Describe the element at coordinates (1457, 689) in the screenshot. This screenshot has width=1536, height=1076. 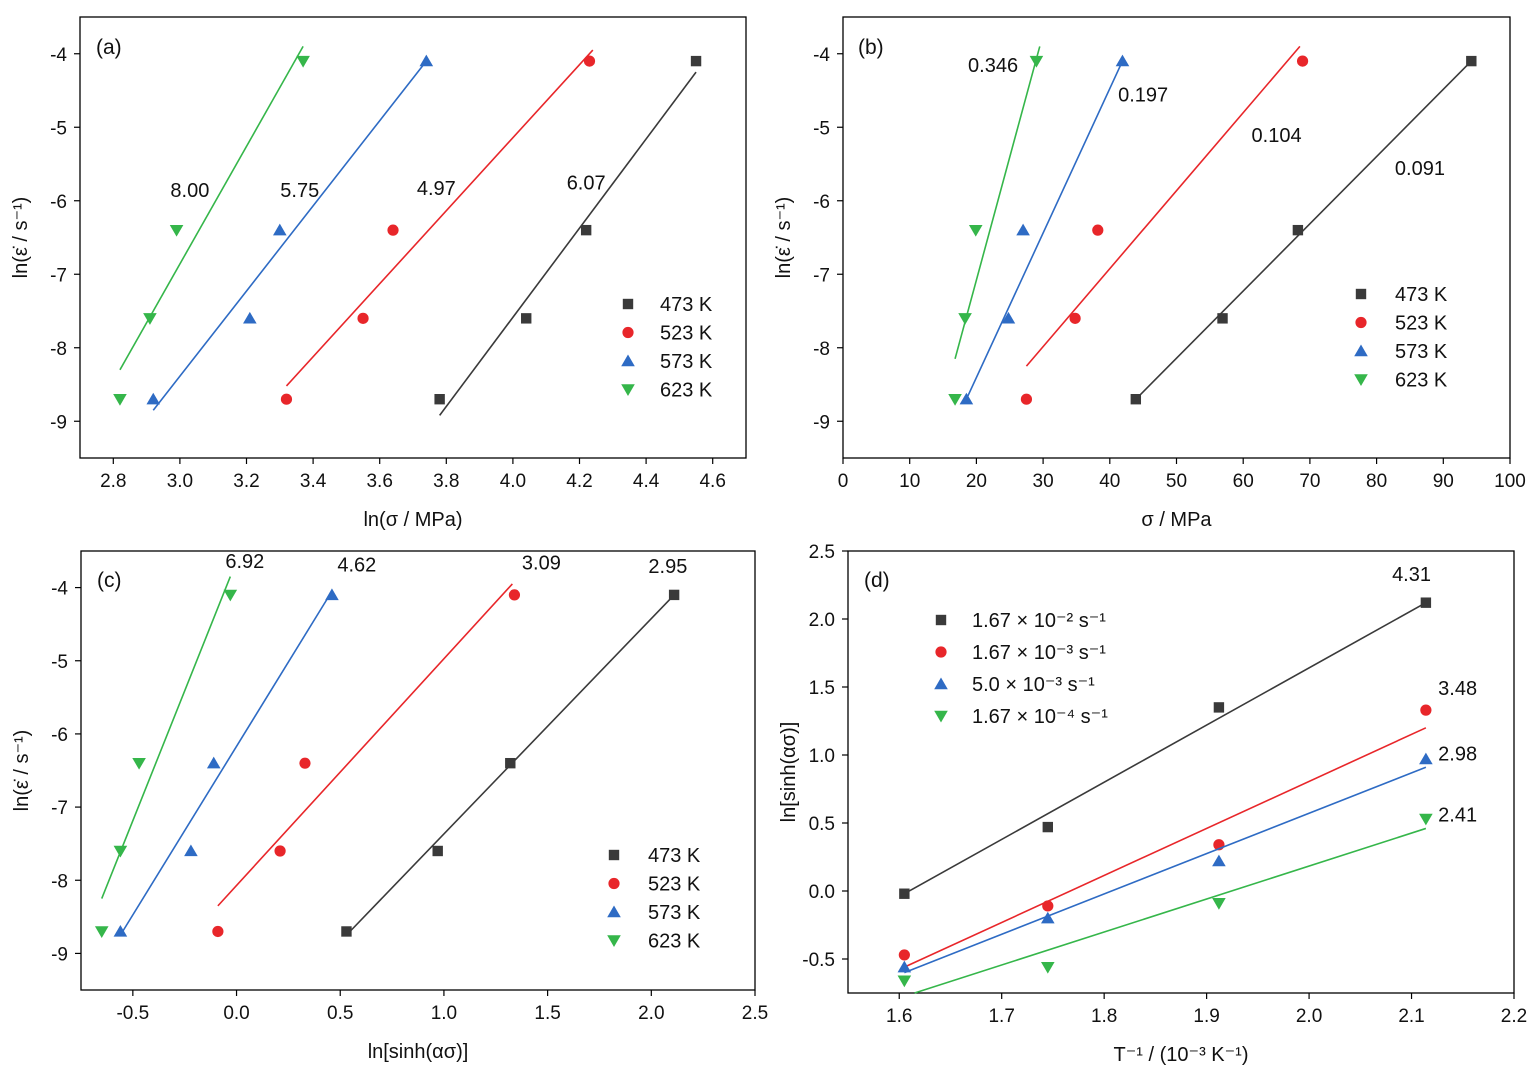
I see `slope-annotation: 3.48` at that location.